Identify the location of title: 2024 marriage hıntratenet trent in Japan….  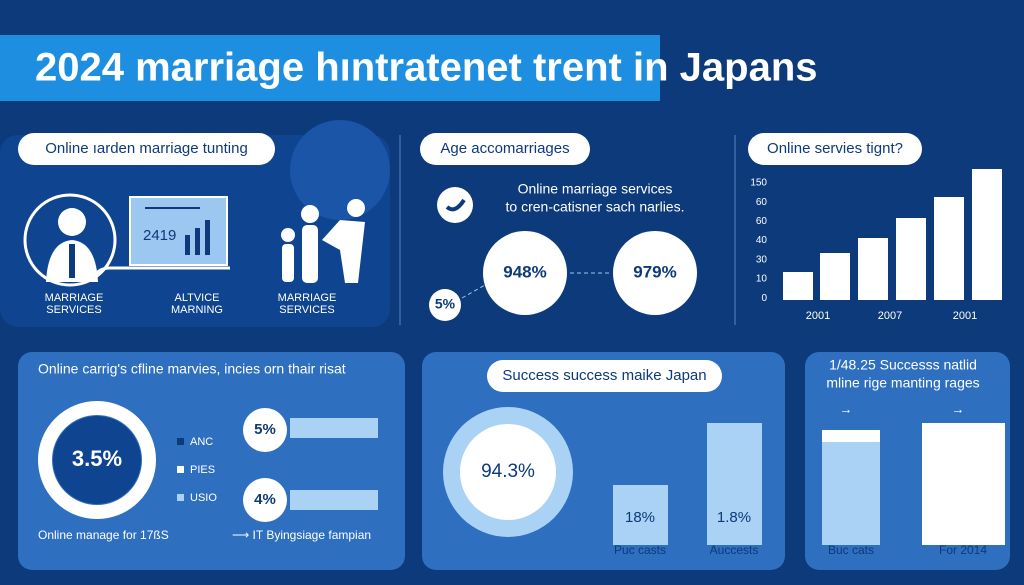
(426, 68).